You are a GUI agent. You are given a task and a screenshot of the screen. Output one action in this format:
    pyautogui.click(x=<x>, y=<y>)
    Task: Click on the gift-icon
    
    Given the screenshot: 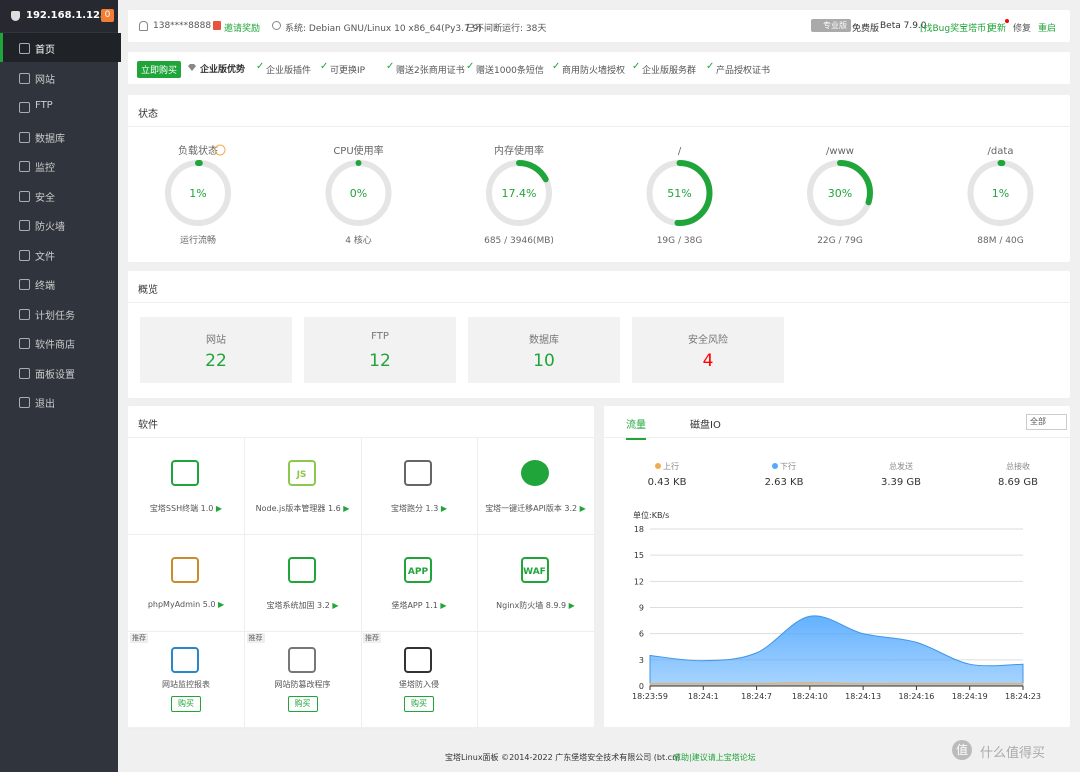 What is the action you would take?
    pyautogui.click(x=217, y=25)
    